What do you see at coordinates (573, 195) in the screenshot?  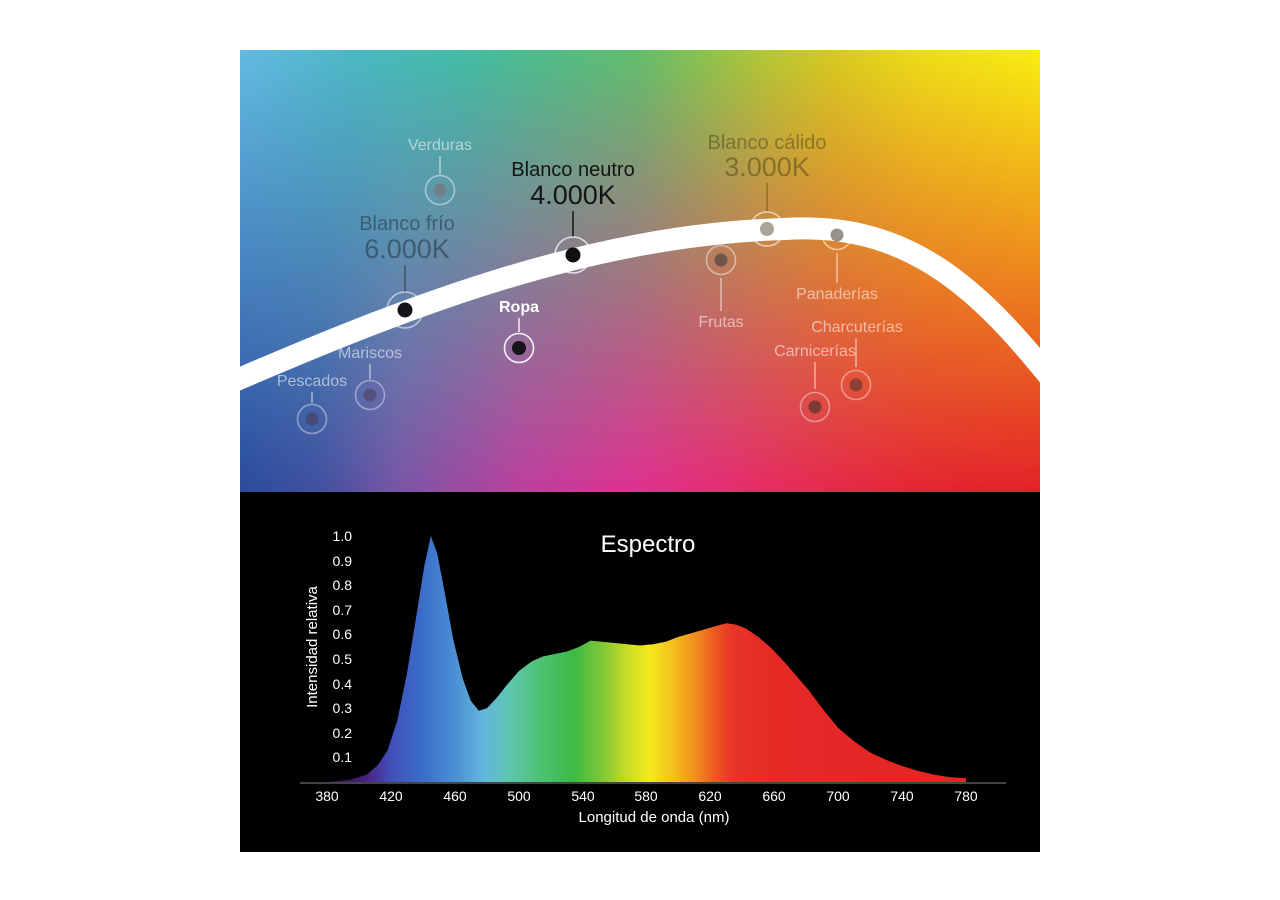 I see `marker-kelvin: 4.000K` at bounding box center [573, 195].